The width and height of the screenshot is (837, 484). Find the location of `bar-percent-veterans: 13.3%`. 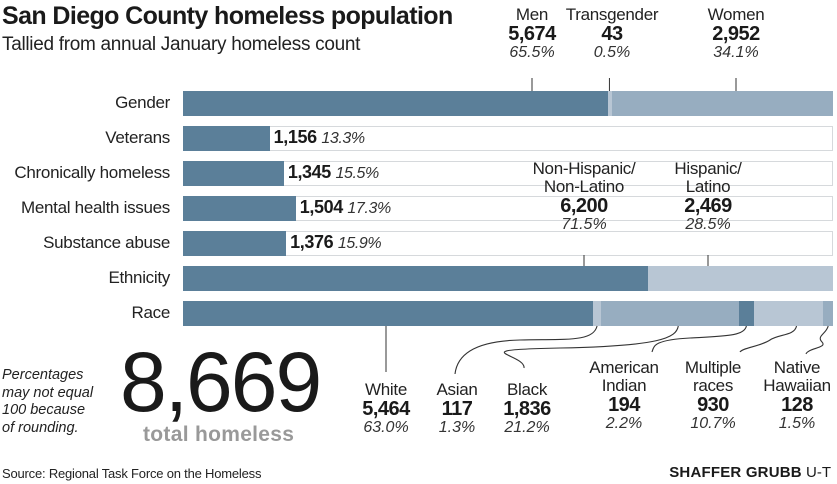

bar-percent-veterans: 13.3% is located at coordinates (343, 138).